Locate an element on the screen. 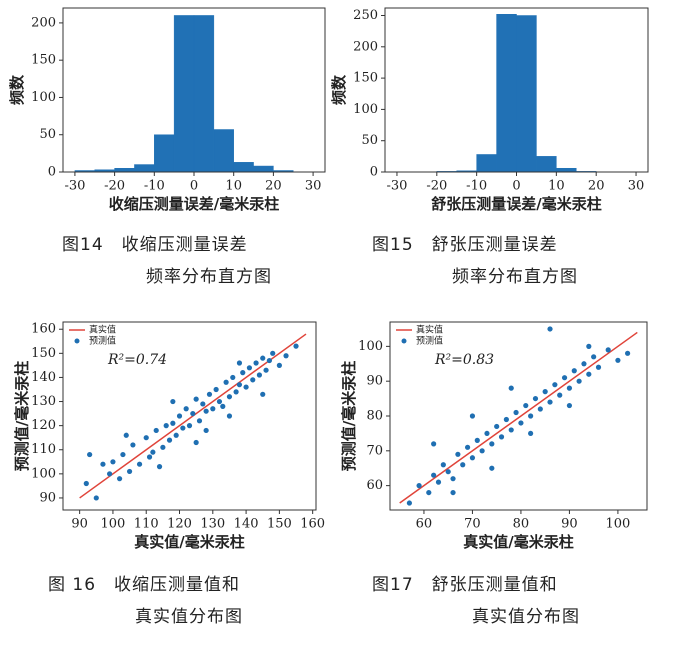 Image resolution: width=697 pixels, height=645 pixels. x-tick-label: 140 is located at coordinates (246, 524).